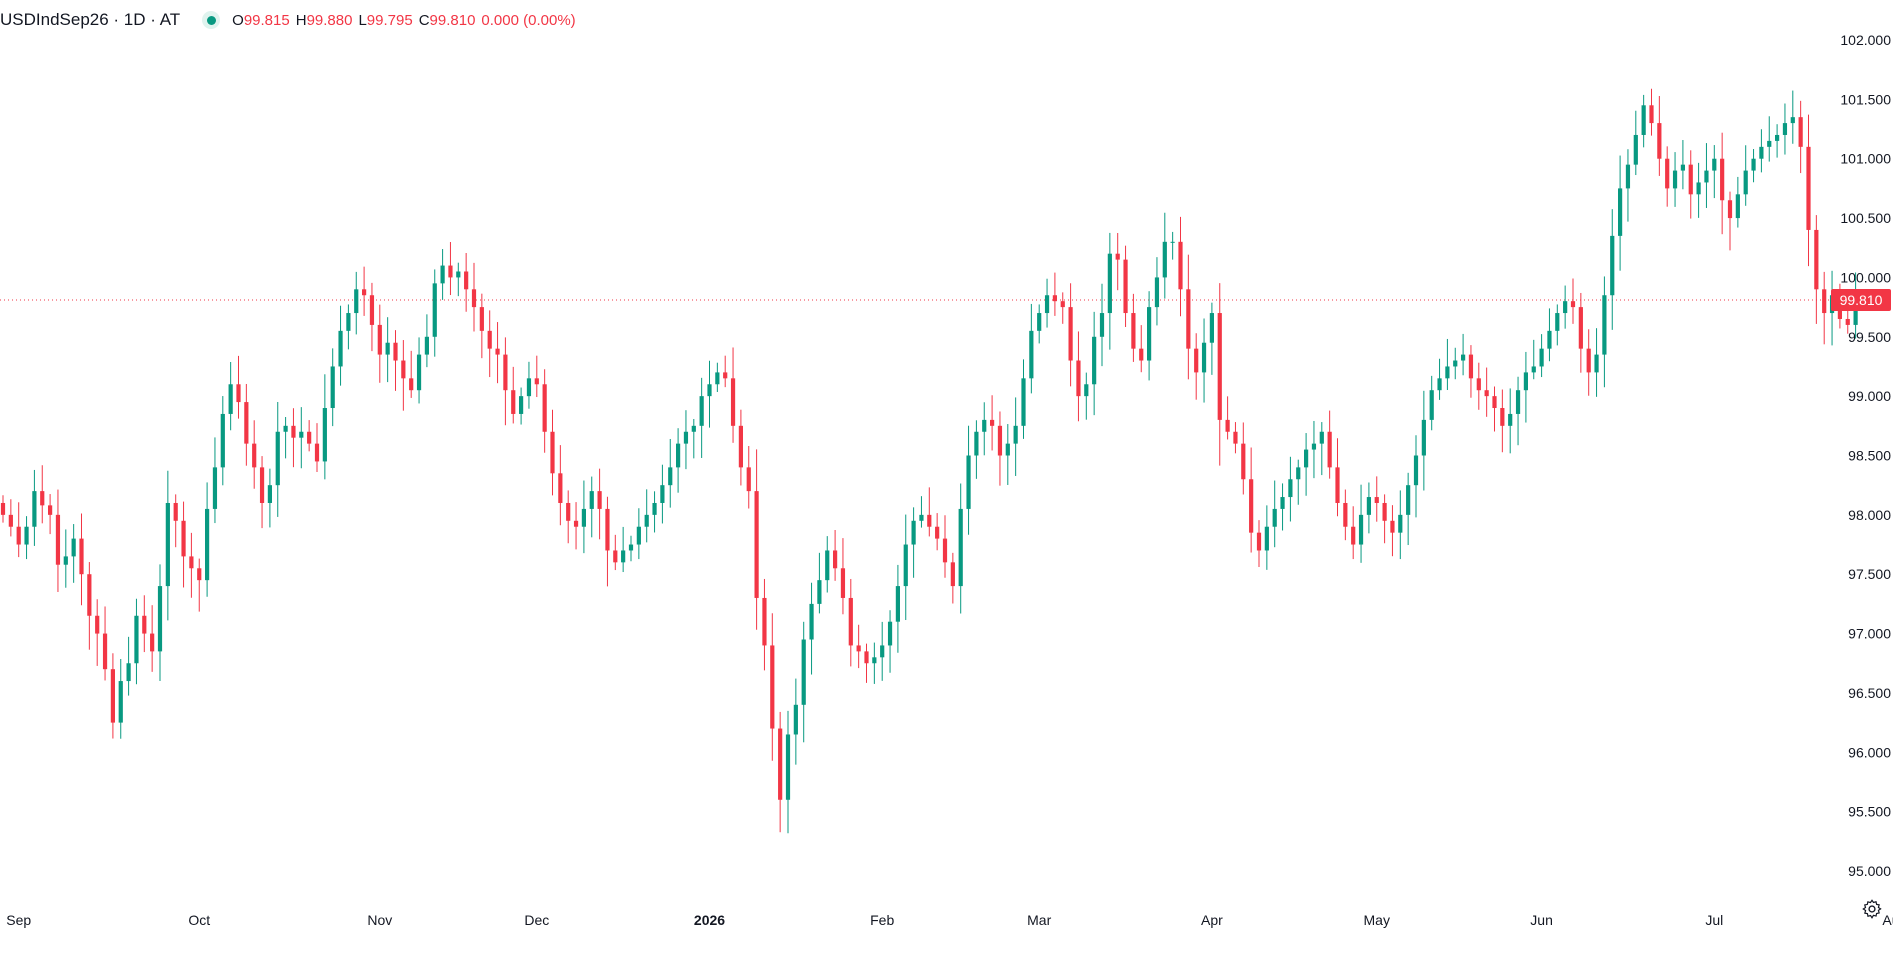 This screenshot has height=962, width=1893. I want to click on x-tick-label: Feb, so click(882, 920).